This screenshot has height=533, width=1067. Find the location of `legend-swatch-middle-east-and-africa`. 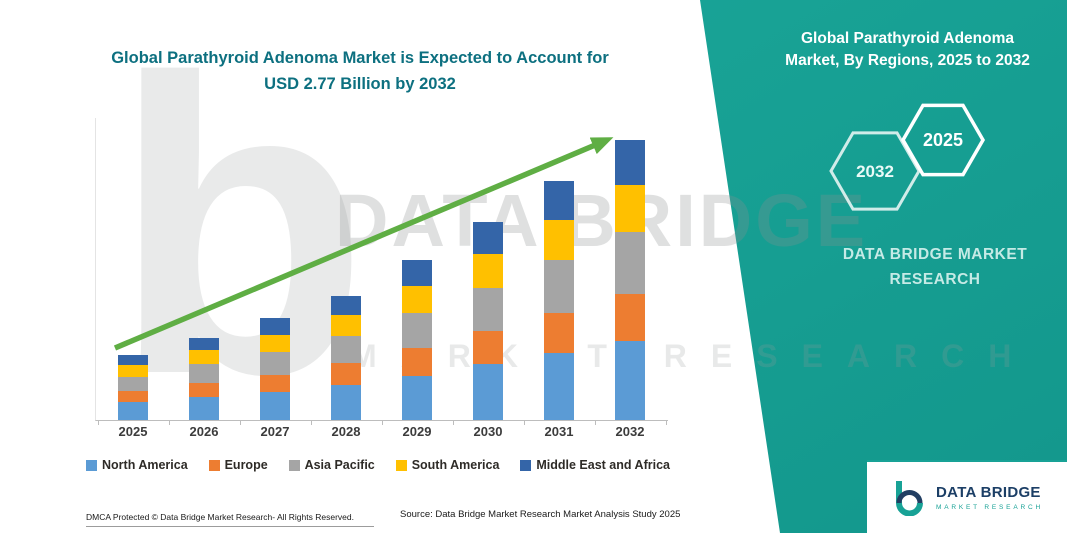

legend-swatch-middle-east-and-africa is located at coordinates (526, 465).